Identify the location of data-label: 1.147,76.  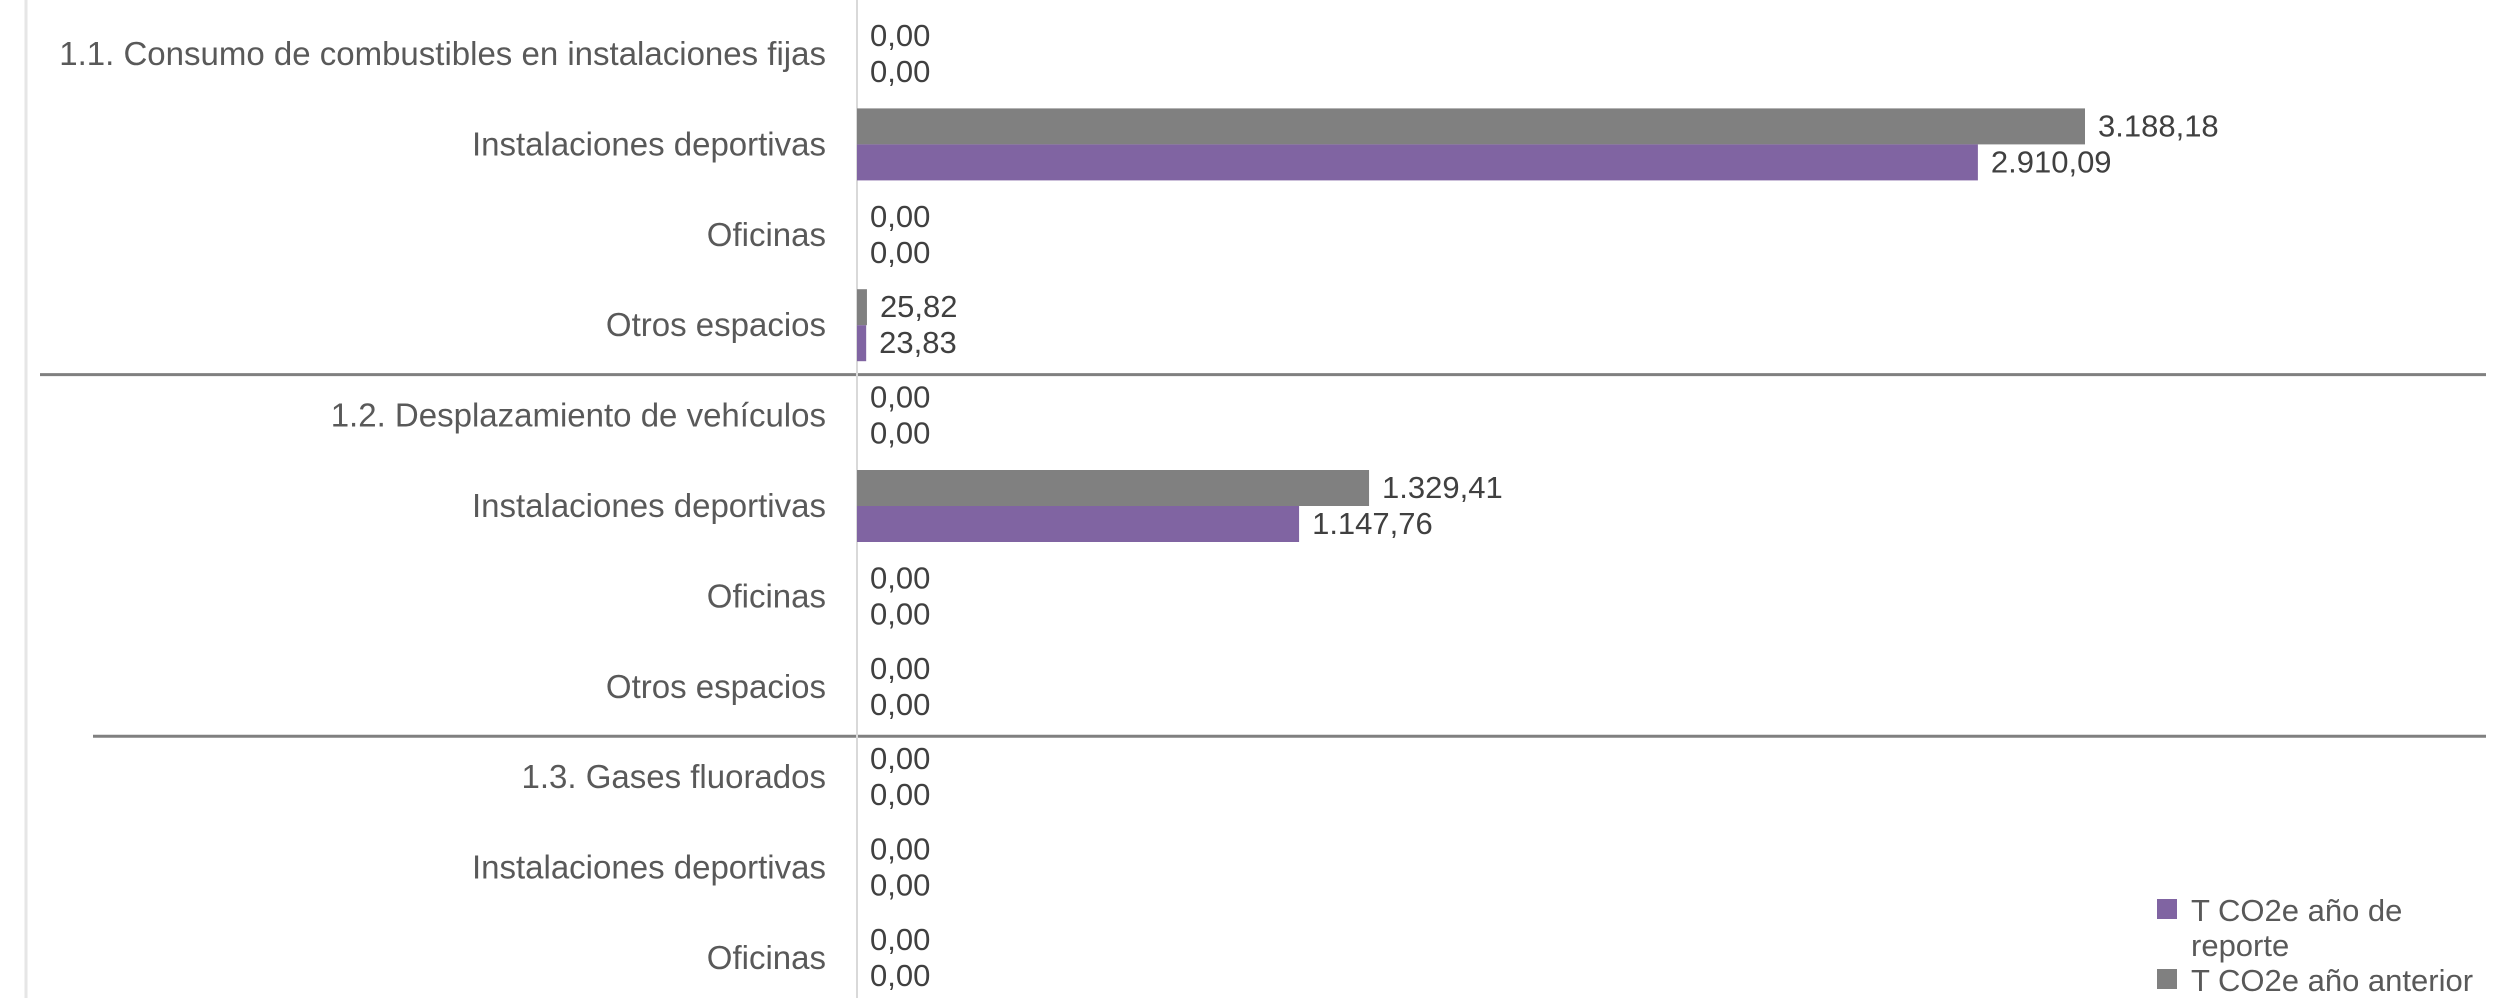
(1372, 523).